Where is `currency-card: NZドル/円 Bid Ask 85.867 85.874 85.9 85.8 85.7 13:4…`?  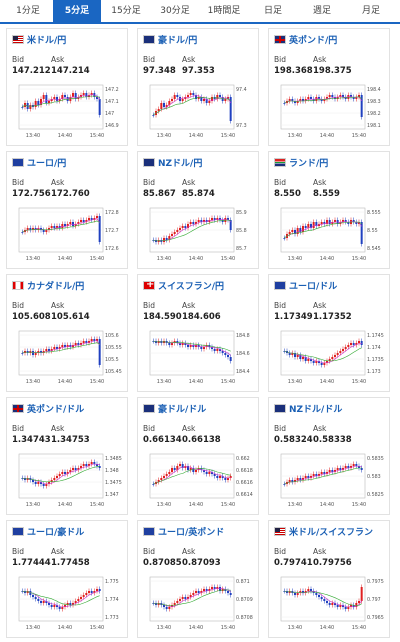 currency-card: NZドル/円 Bid Ask 85.867 85.874 85.9 85.8 85.7 13:4… is located at coordinates (198, 210).